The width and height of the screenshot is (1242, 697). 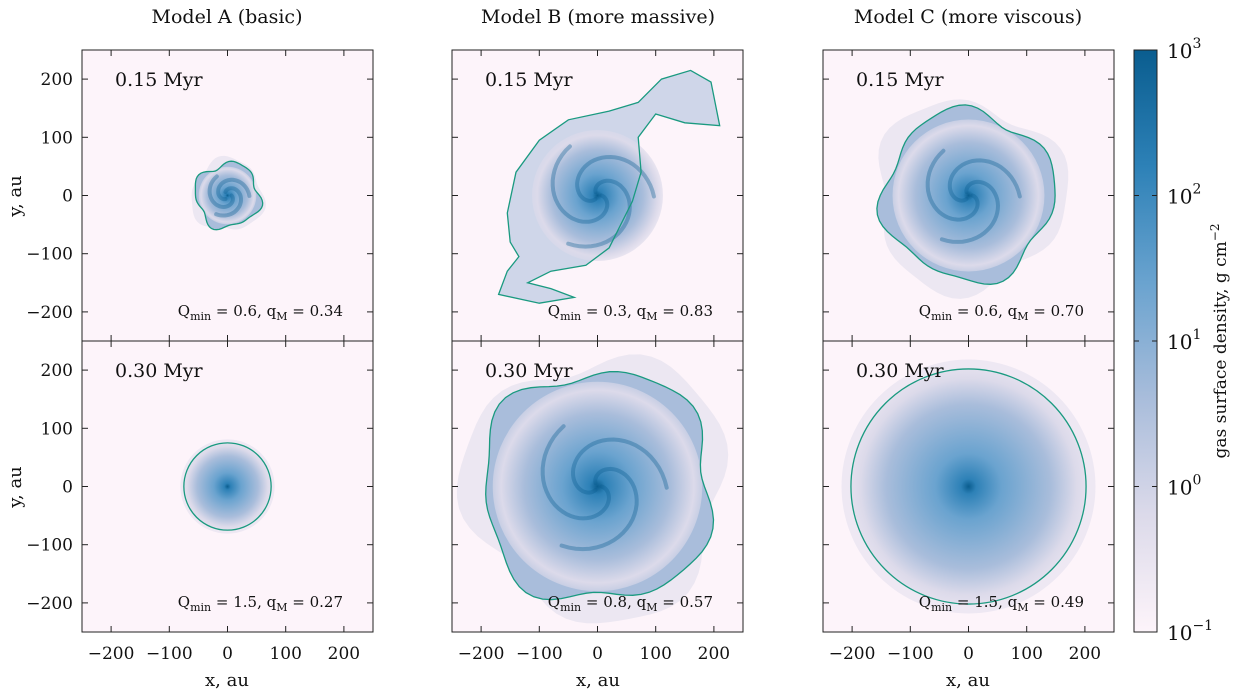 I want to click on panel-1-2: 0.30 Myr Qmin = 1.5, qM = 0.49, so click(x=968, y=486).